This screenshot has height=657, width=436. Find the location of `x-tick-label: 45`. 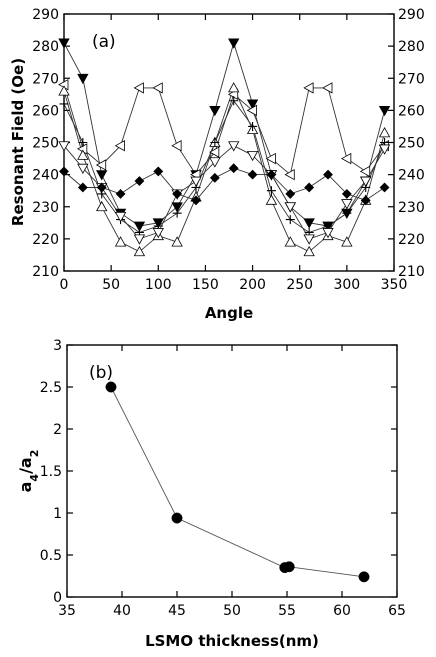

x-tick-label: 45 is located at coordinates (177, 611).